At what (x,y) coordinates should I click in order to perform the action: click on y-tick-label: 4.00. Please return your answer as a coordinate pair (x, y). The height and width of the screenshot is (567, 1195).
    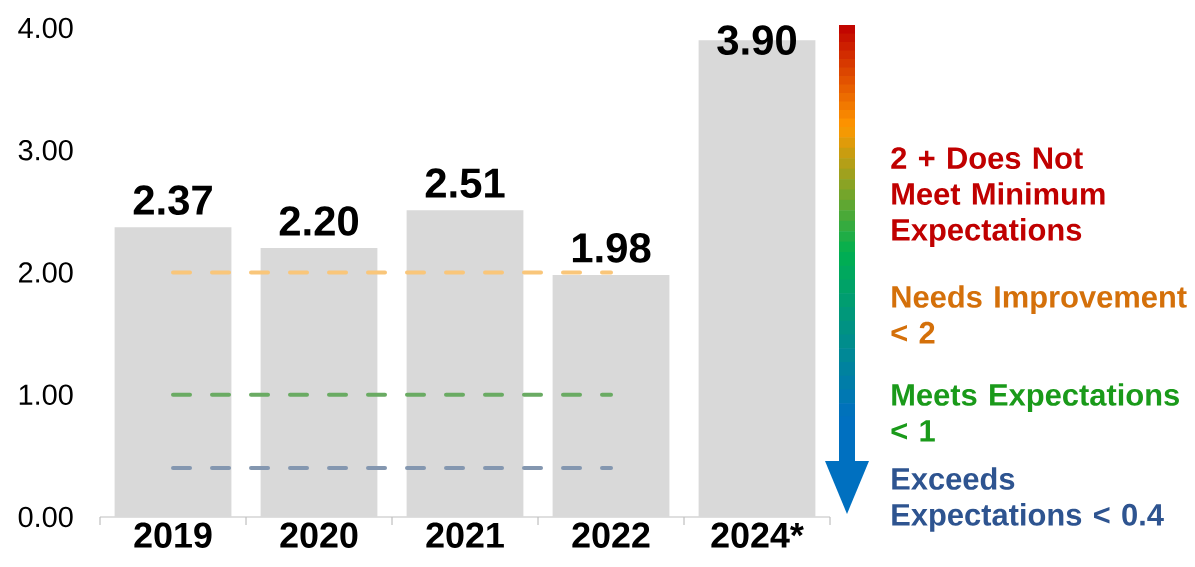
    Looking at the image, I should click on (45, 28).